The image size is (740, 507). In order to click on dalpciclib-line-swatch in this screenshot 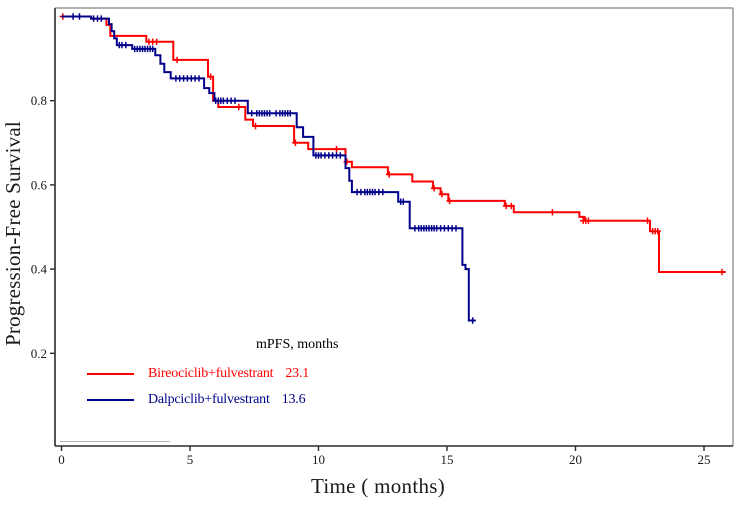, I will do `click(110, 400)`.